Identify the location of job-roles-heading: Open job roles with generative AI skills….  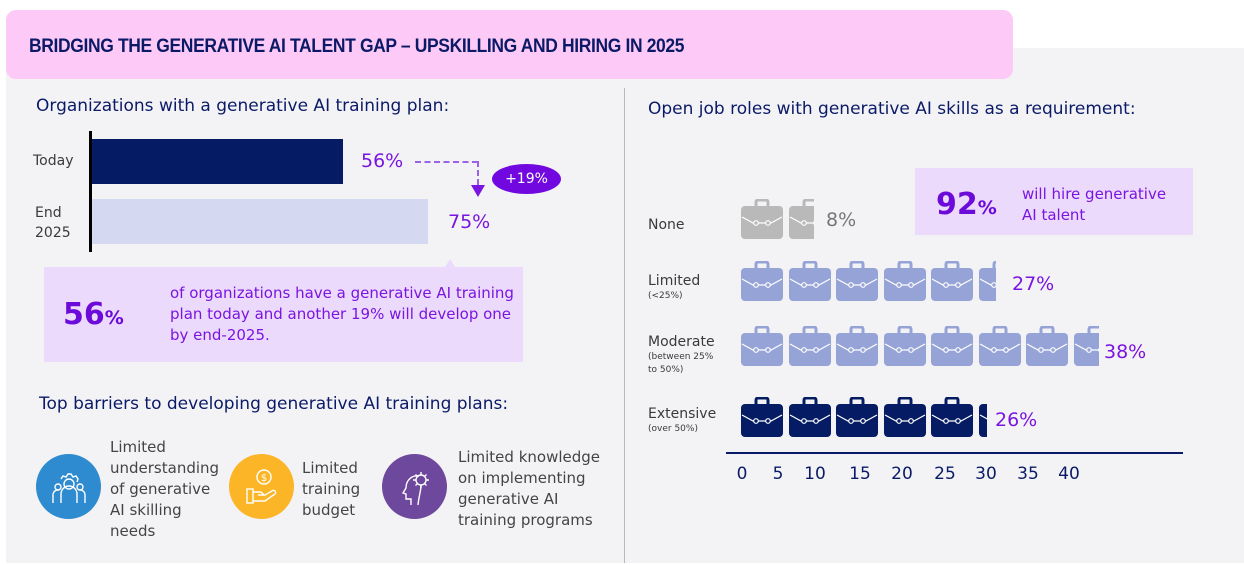
(892, 109).